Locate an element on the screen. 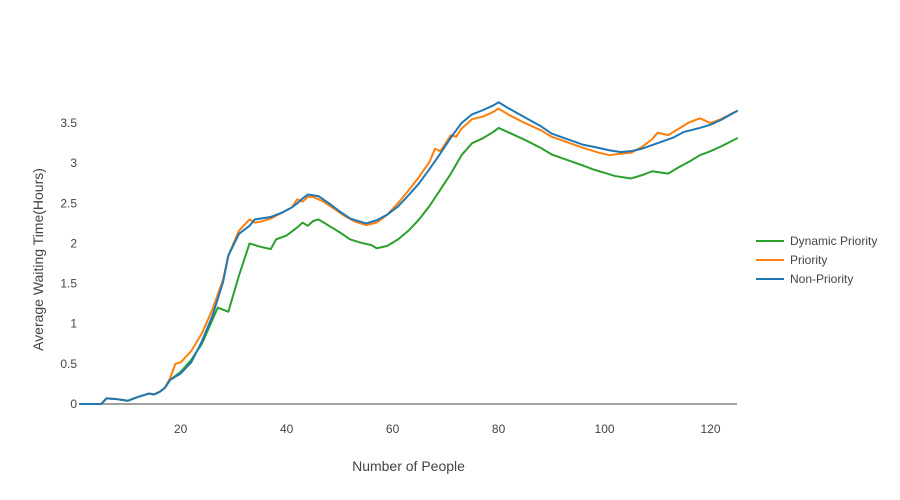  y-tick-label: 3 is located at coordinates (73, 163).